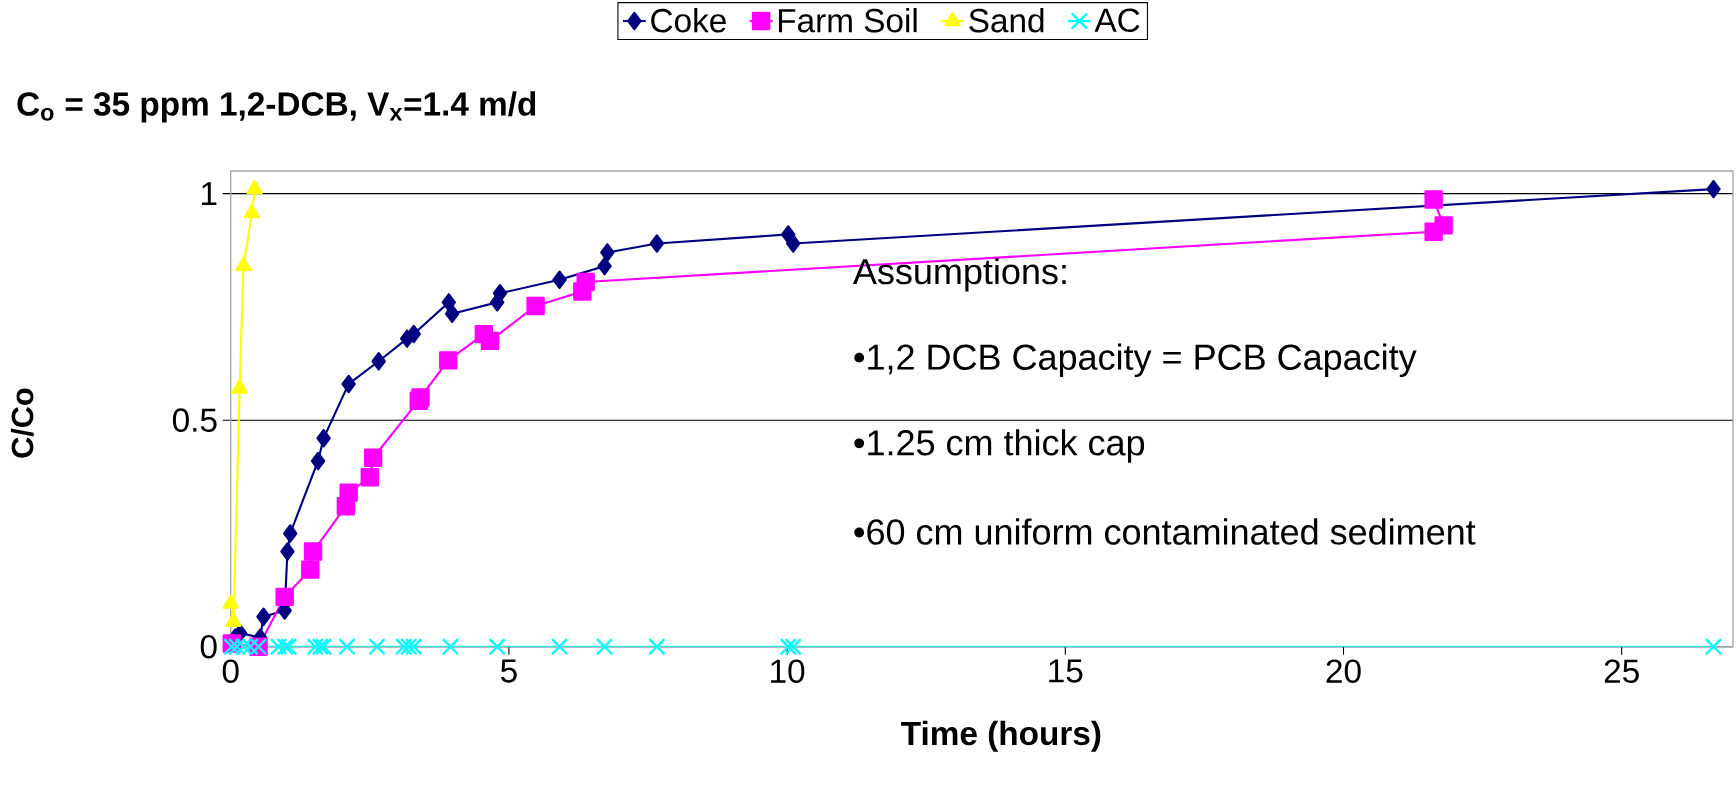 The image size is (1736, 791). Describe the element at coordinates (999, 446) in the screenshot. I see `annotation: •1.25 cm thick cap` at that location.